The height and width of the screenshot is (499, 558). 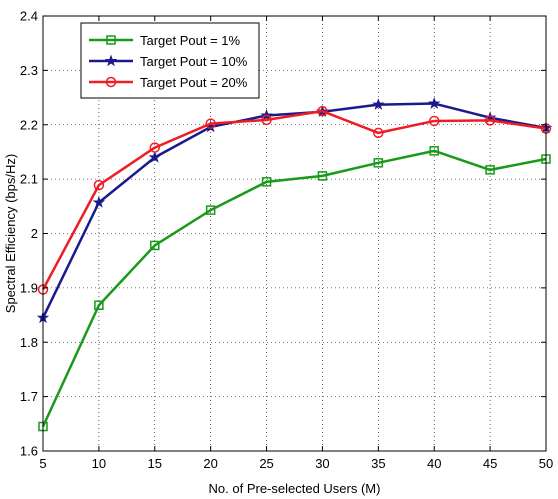 I want to click on y-tick-label: 1.7, so click(x=29, y=396).